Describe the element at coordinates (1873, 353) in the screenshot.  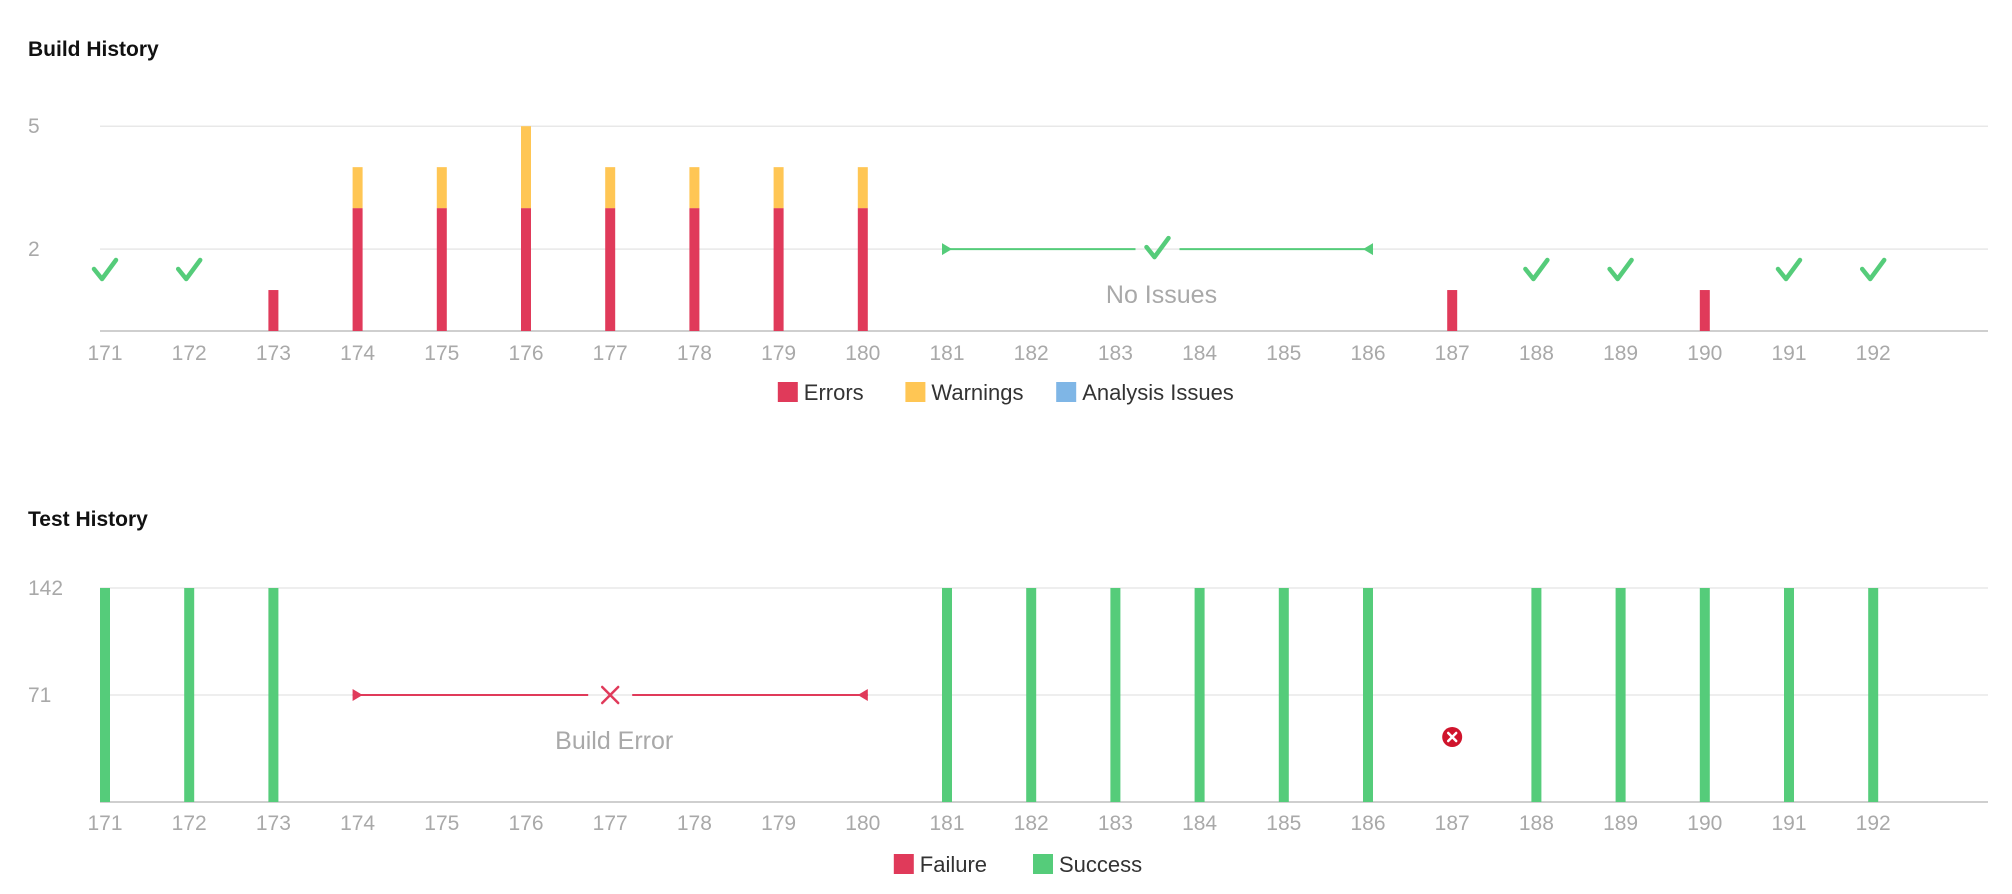
I see `build-x-tick-label: 192` at that location.